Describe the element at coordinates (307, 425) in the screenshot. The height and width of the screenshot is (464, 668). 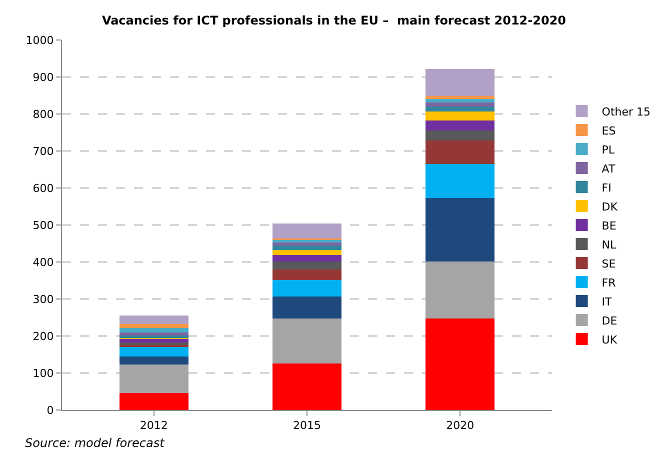
I see `x-tick-label: 2015` at that location.